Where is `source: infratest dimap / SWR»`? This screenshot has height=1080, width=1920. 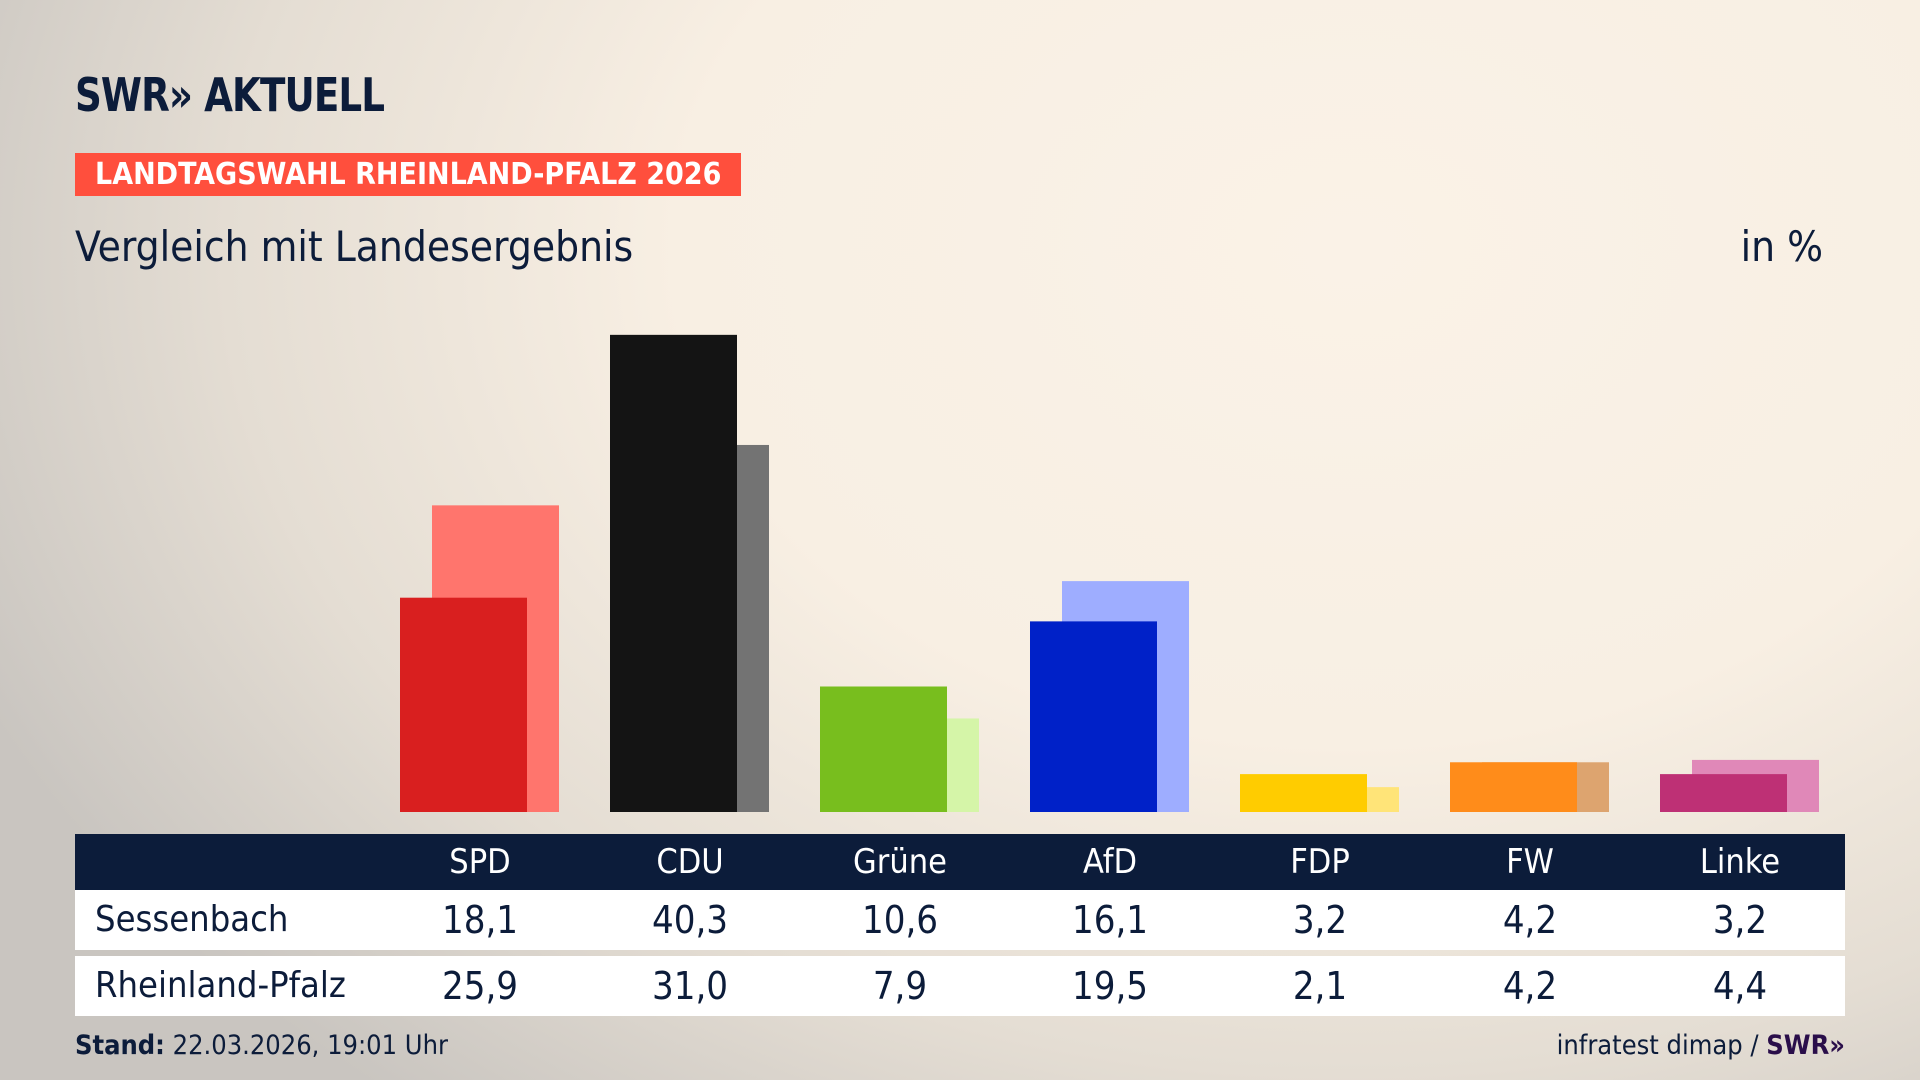
source: infratest dimap / SWR» is located at coordinates (1701, 1045).